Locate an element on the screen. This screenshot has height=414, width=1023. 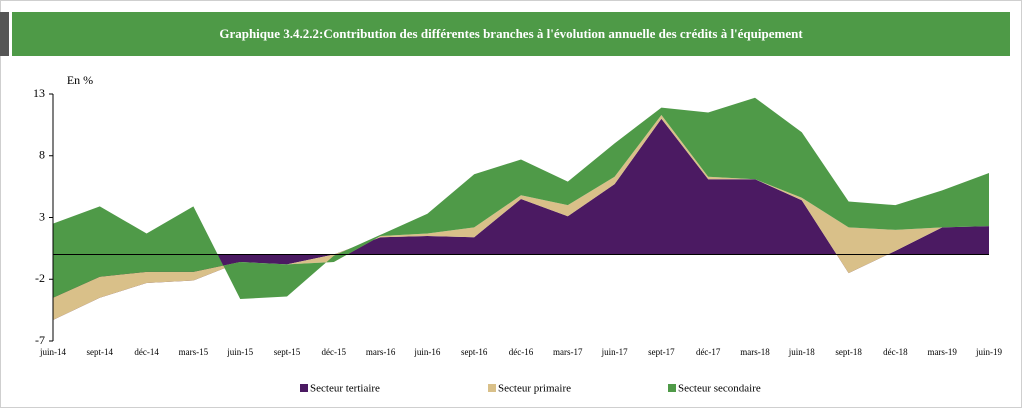
x-tick-label: mars-15 is located at coordinates (194, 352).